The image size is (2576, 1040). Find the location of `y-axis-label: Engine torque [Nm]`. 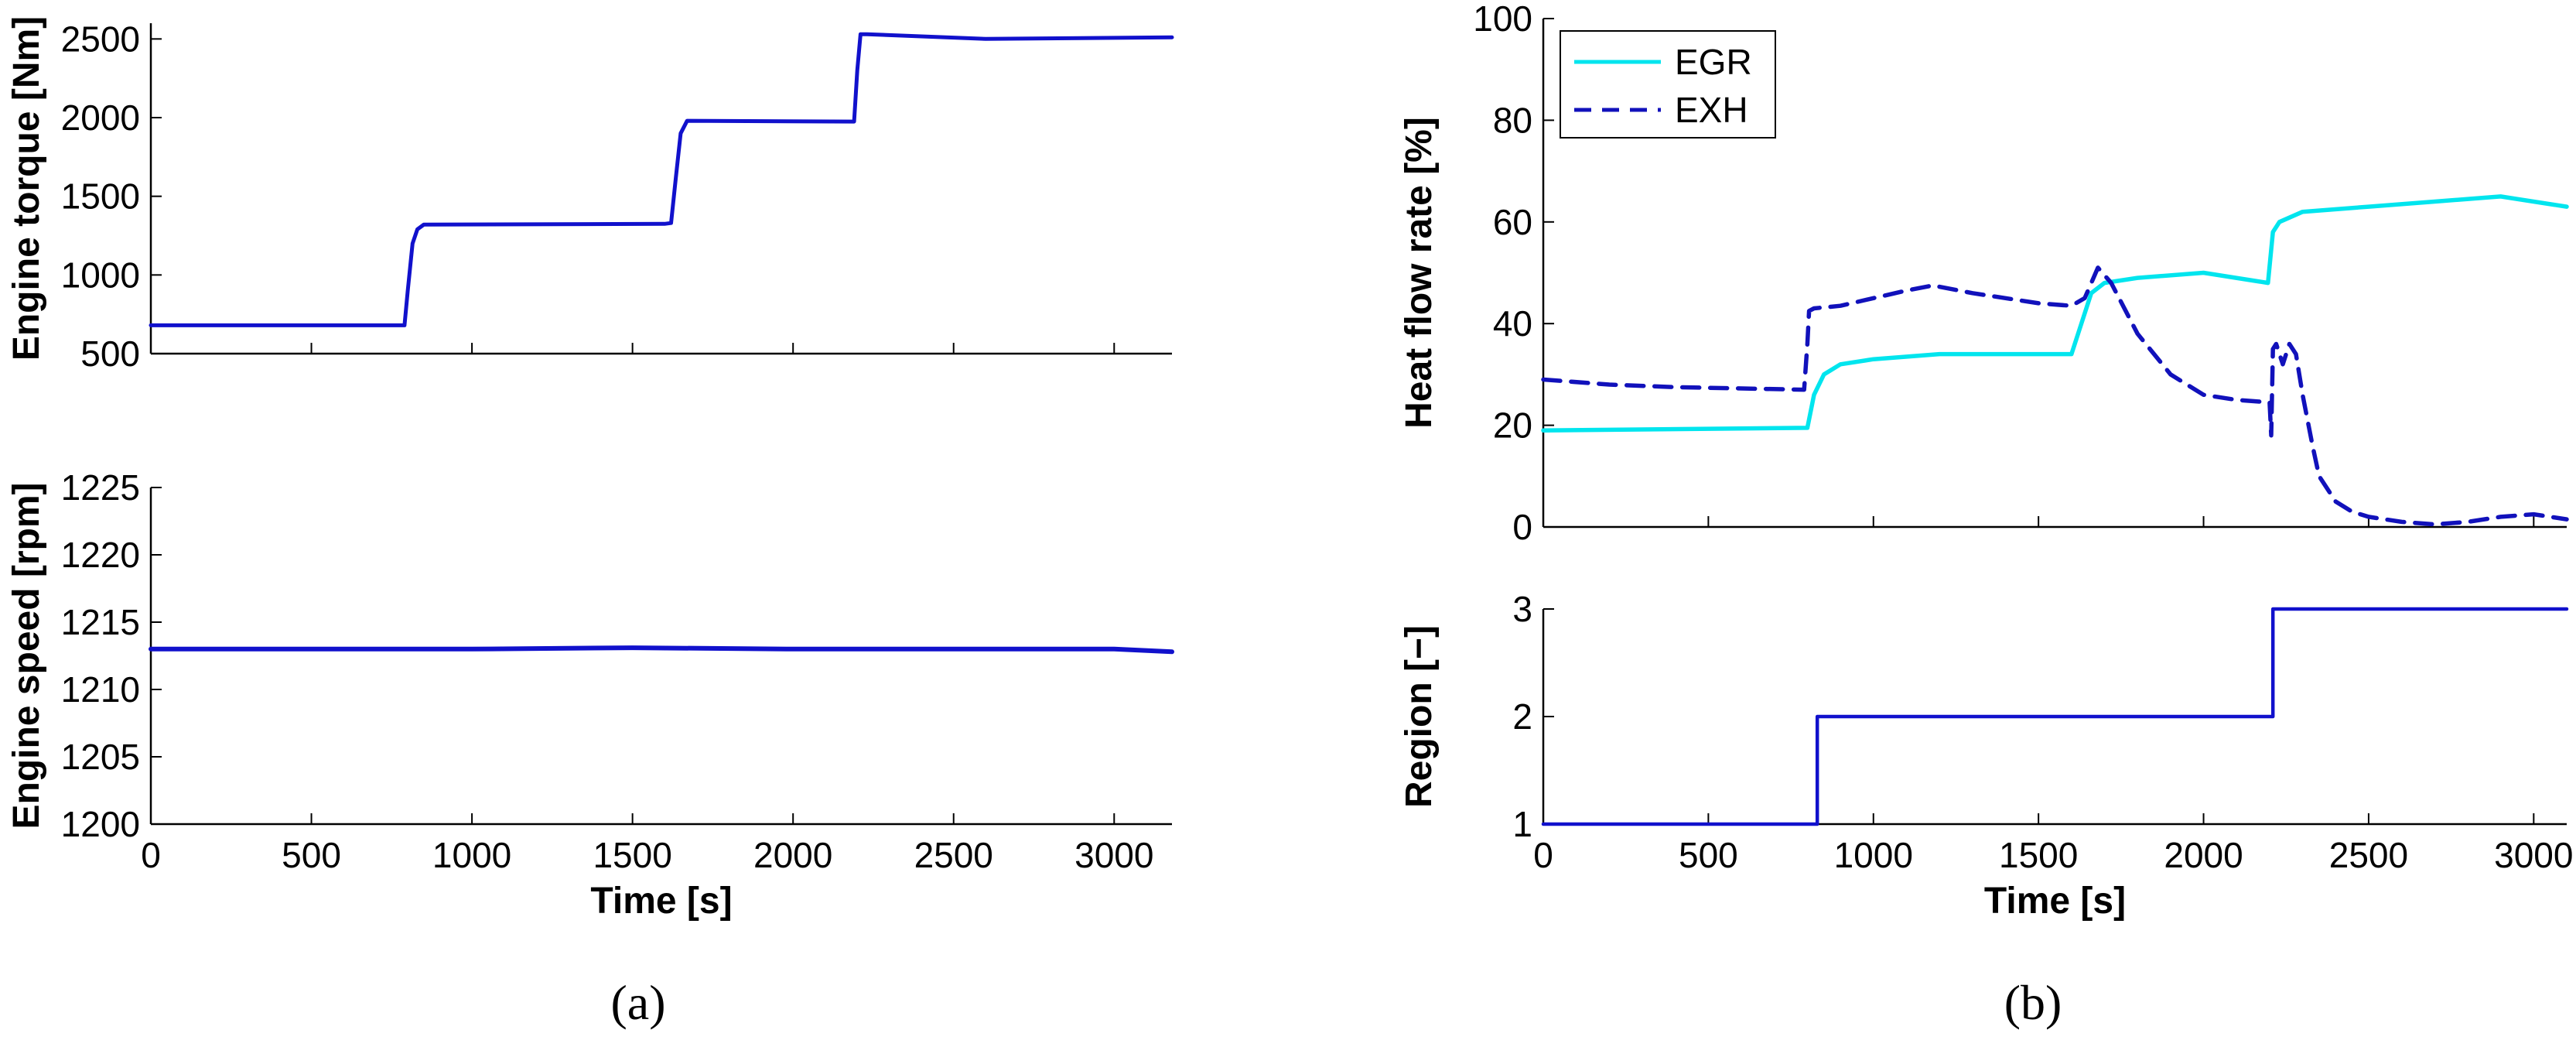

y-axis-label: Engine torque [Nm] is located at coordinates (26, 189).